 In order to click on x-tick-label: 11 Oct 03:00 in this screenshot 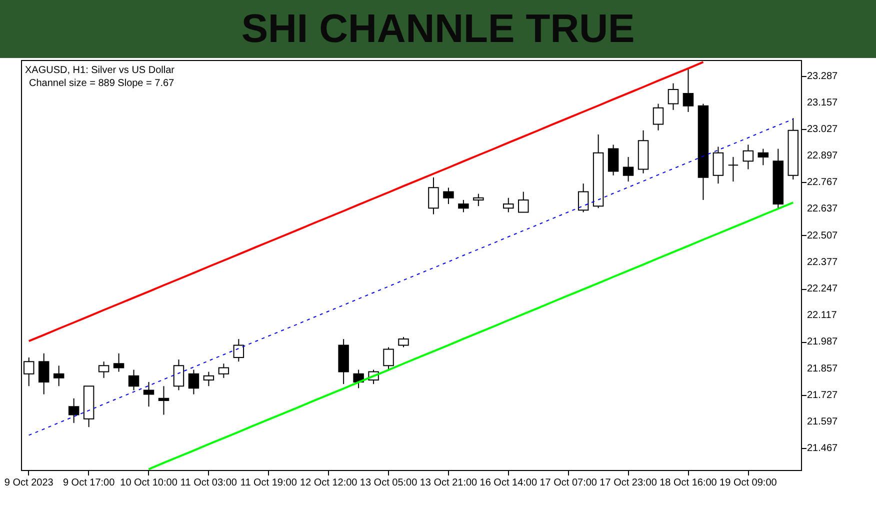, I will do `click(209, 483)`.